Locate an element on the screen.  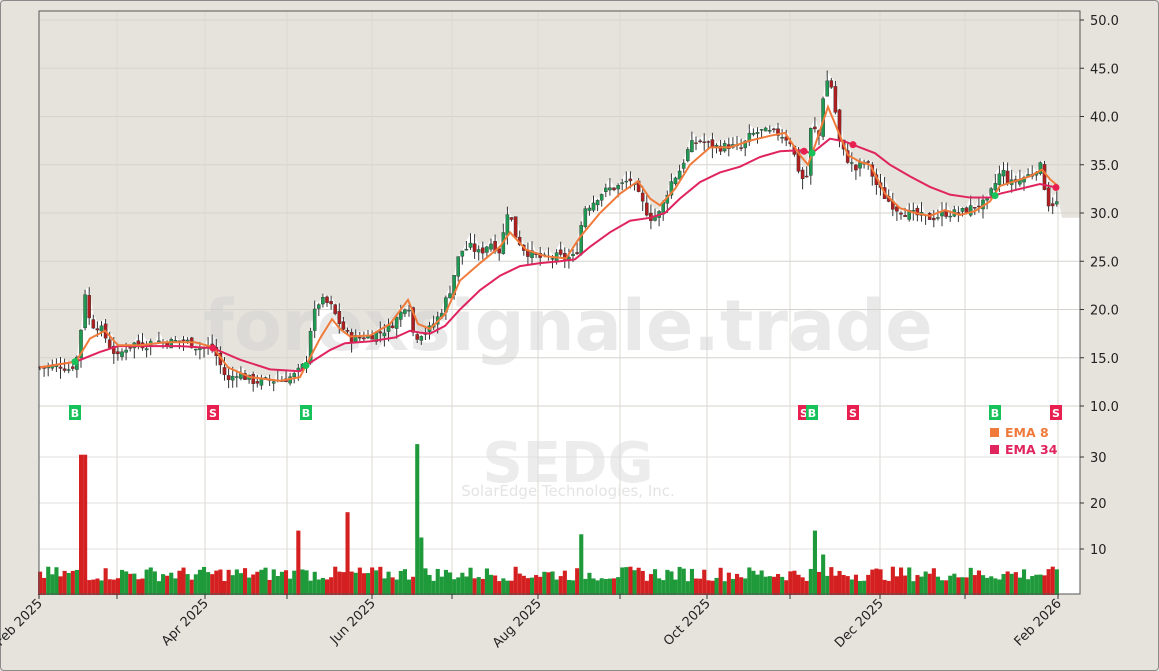
price-tick-label: 40.0 is located at coordinates (1104, 118).